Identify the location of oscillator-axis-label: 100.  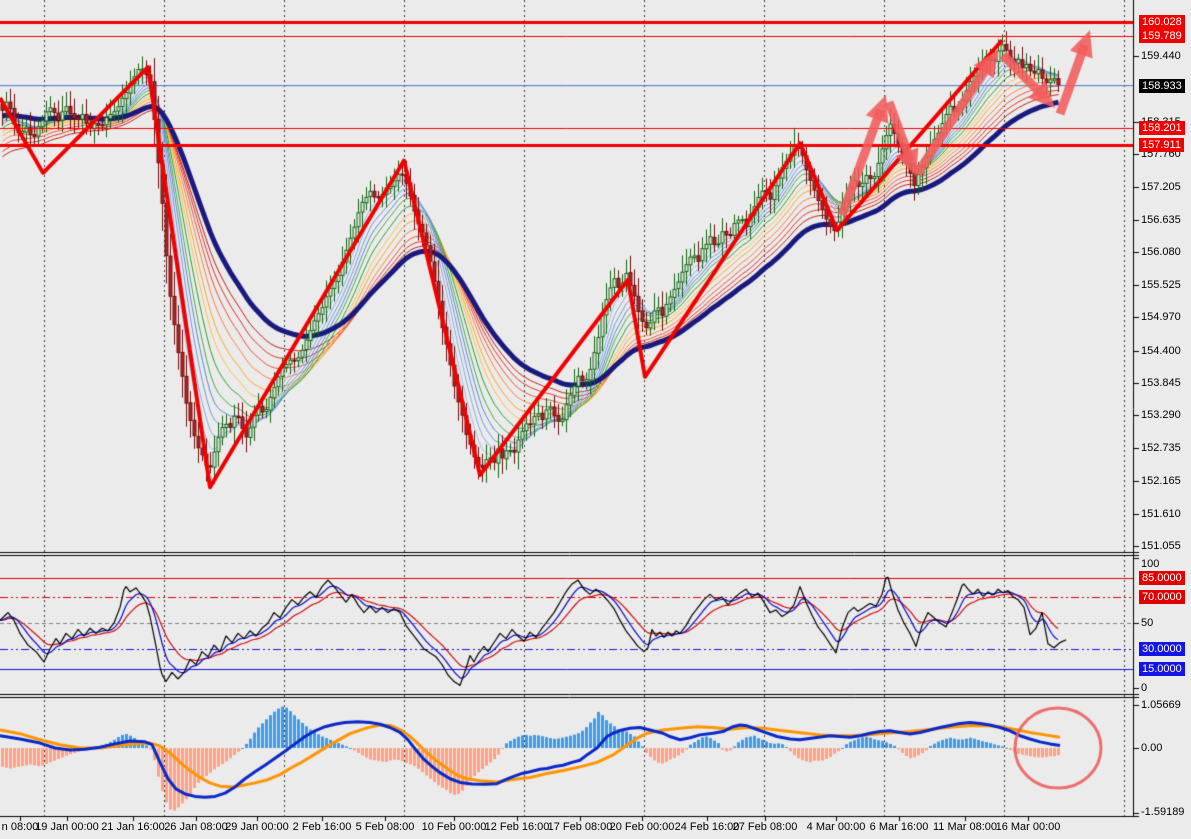
(1150, 564).